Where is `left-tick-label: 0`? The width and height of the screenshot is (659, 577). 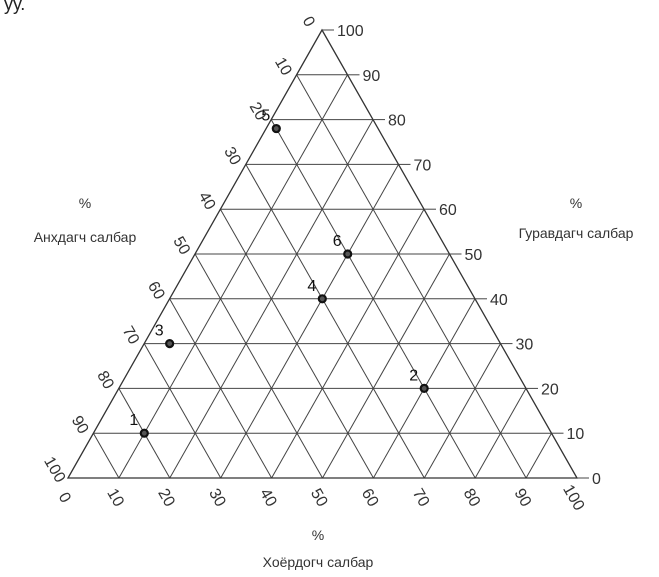 left-tick-label: 0 is located at coordinates (308, 22).